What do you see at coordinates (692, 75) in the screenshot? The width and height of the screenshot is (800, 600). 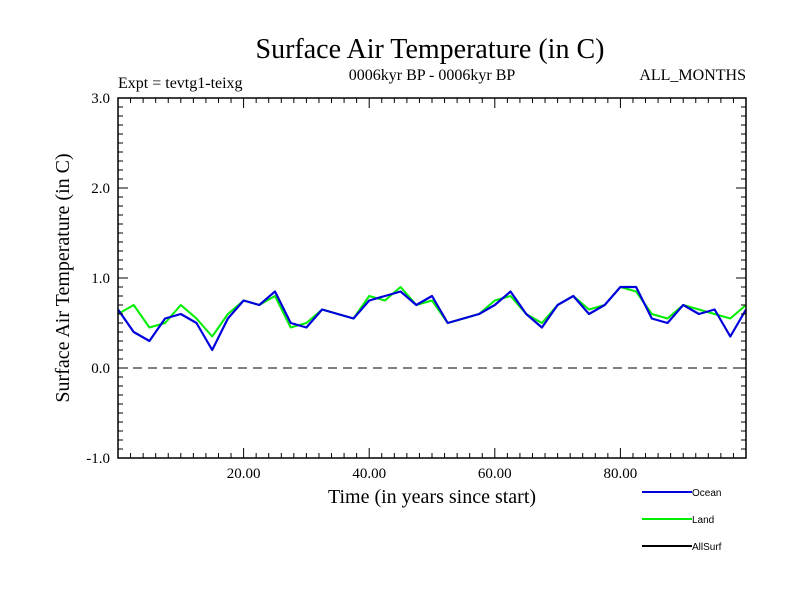 I see `months-label: ALL_MONTHS` at bounding box center [692, 75].